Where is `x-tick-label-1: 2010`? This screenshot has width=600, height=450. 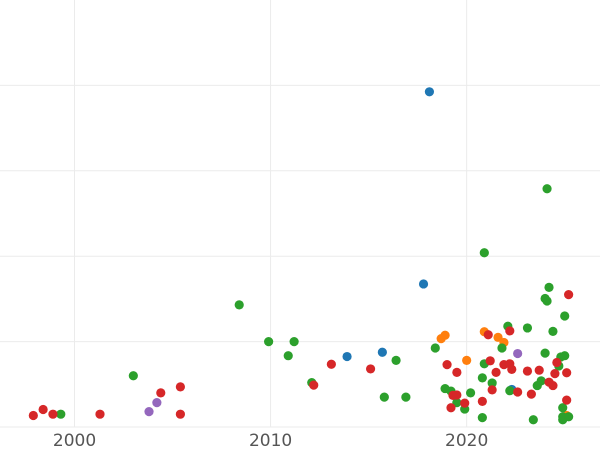 x-tick-label-1: 2010 is located at coordinates (270, 440).